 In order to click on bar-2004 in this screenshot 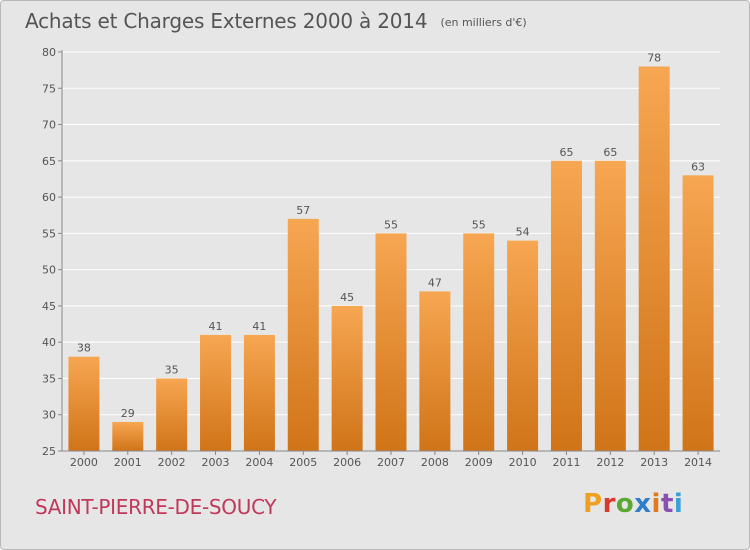, I will do `click(259, 392)`.